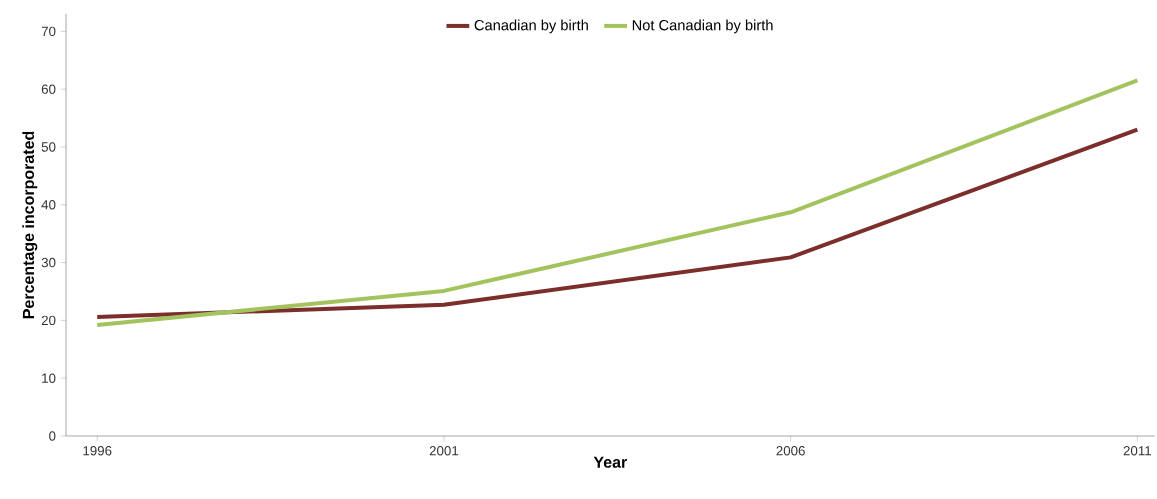  Describe the element at coordinates (48, 31) in the screenshot. I see `y-tick-label: 70` at that location.